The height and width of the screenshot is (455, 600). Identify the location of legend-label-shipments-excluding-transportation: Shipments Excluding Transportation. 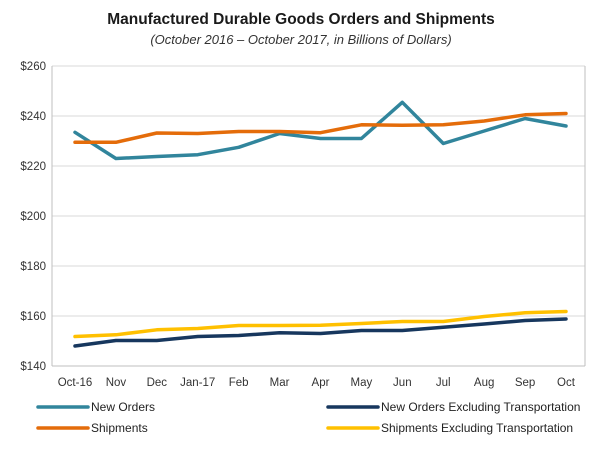
(477, 428).